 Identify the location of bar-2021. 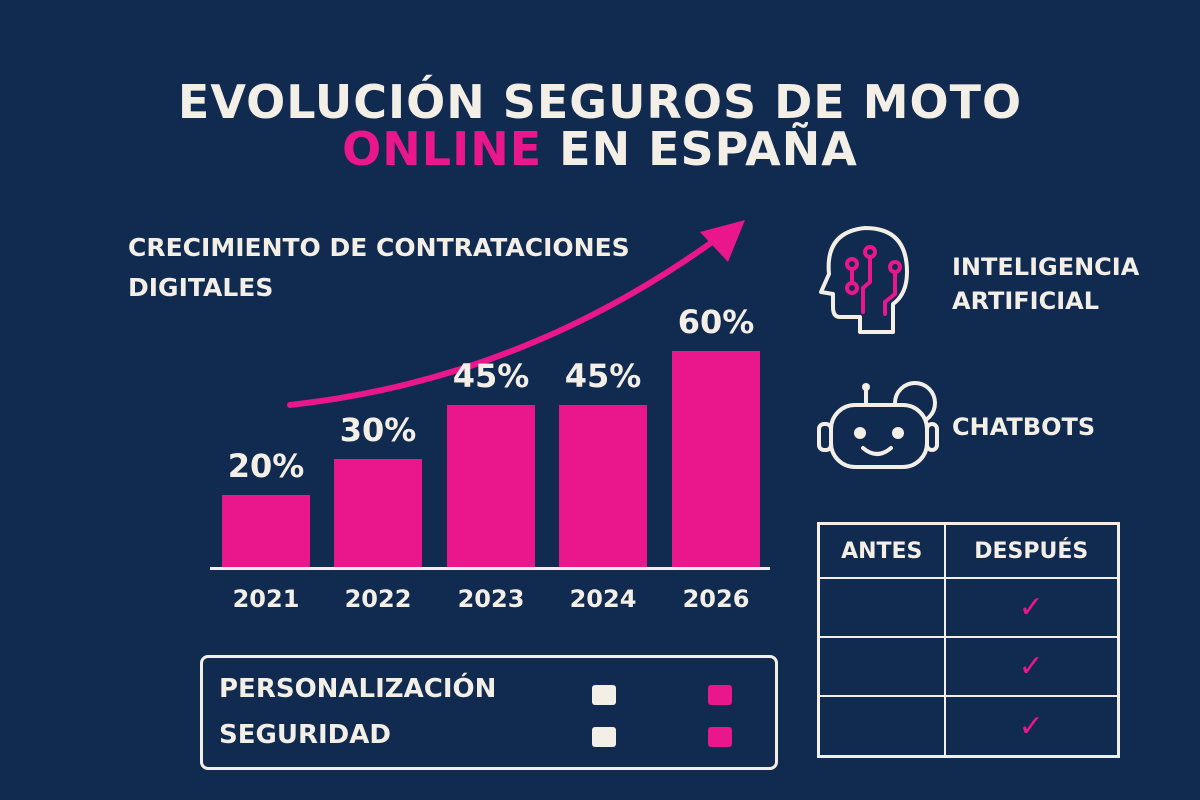
(266, 531).